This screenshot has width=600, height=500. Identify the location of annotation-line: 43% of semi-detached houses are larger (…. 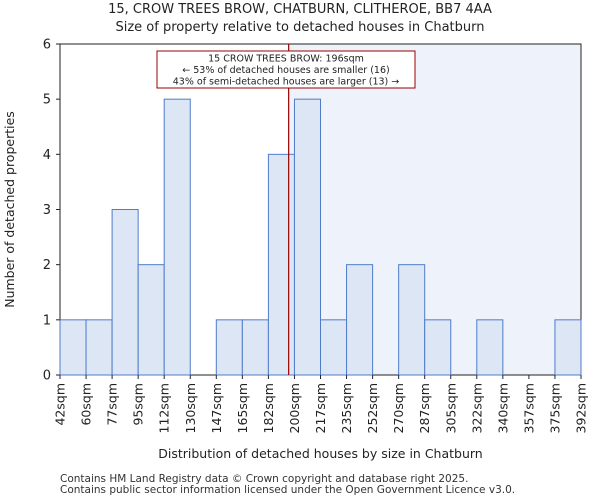
(286, 82).